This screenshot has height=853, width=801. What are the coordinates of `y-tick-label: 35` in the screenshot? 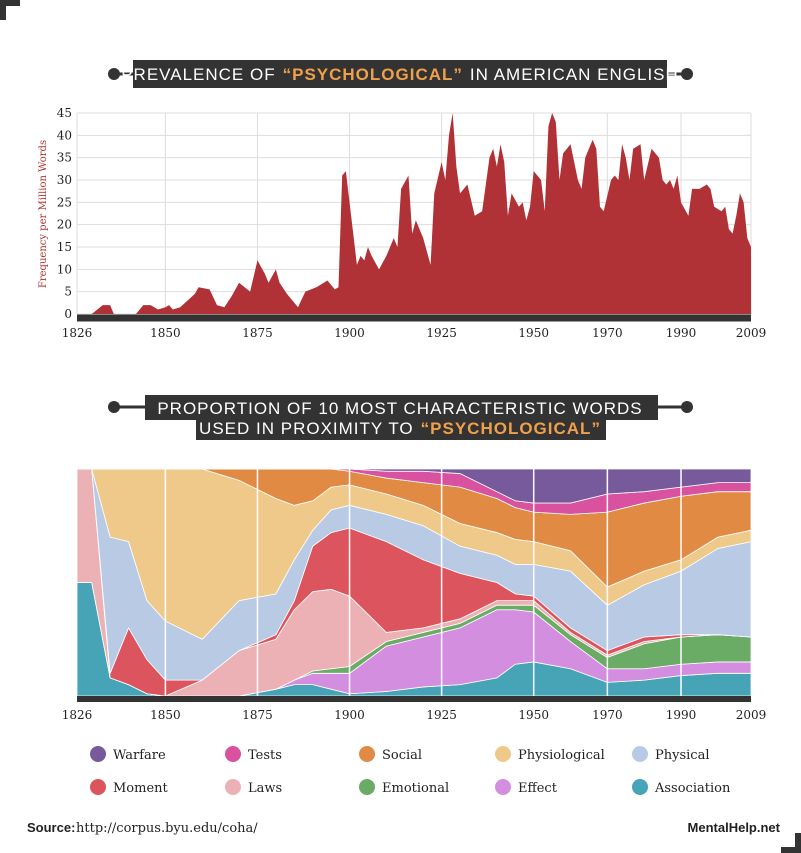 It's located at (64, 158).